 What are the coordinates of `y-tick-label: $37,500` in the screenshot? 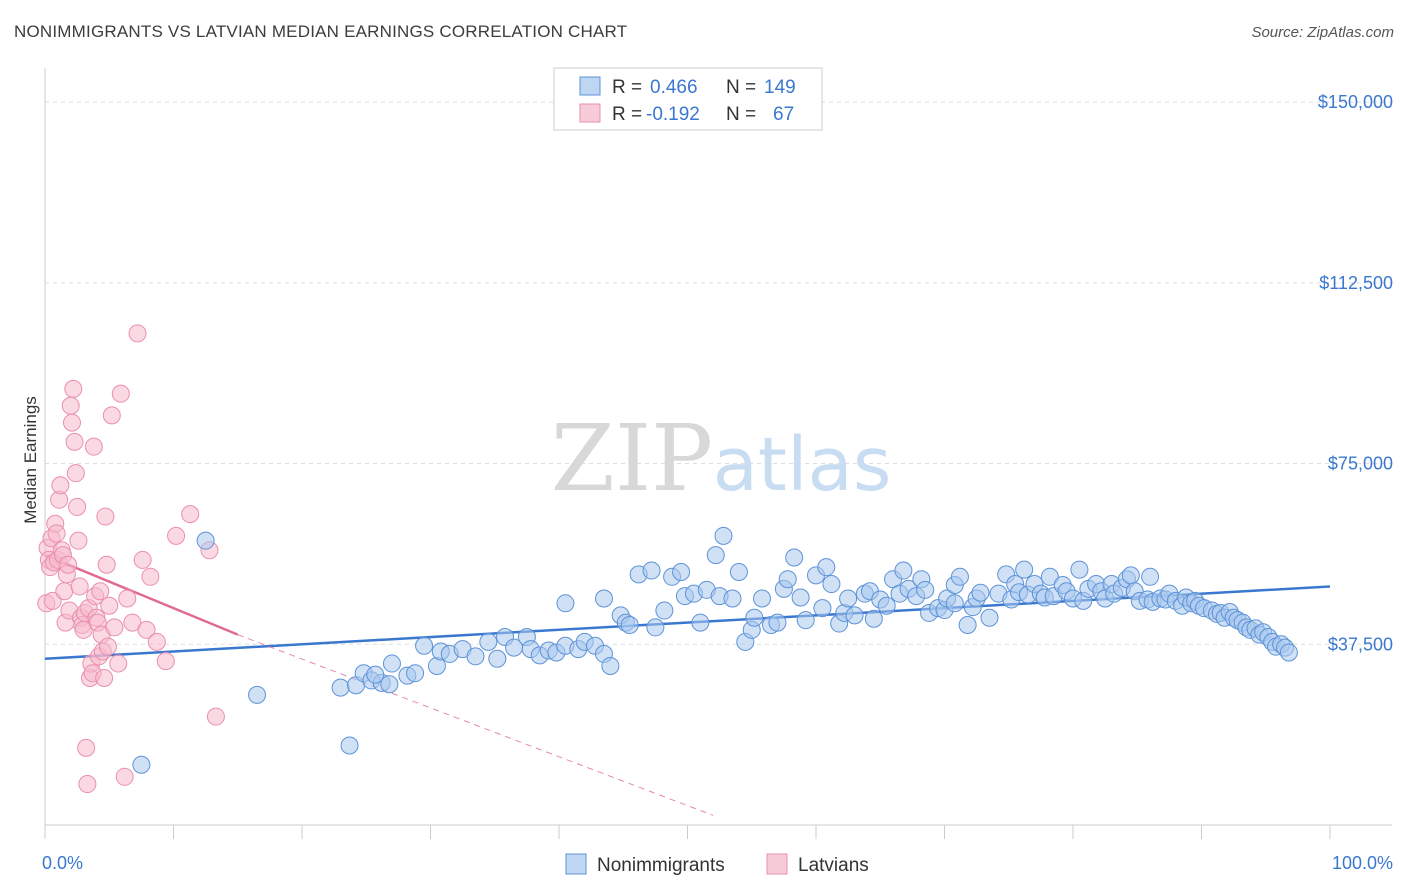 It's located at (1360, 644).